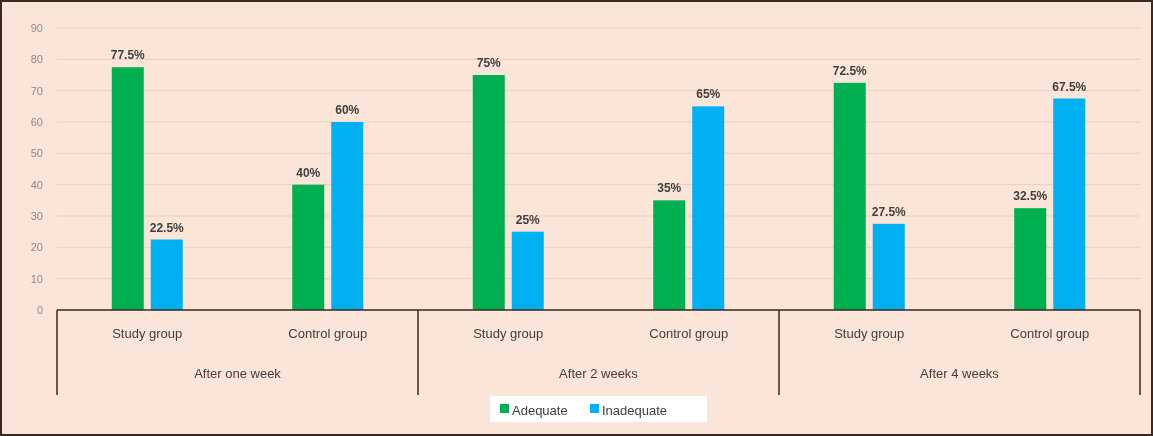  What do you see at coordinates (489, 63) in the screenshot?
I see `data-label: 75%` at bounding box center [489, 63].